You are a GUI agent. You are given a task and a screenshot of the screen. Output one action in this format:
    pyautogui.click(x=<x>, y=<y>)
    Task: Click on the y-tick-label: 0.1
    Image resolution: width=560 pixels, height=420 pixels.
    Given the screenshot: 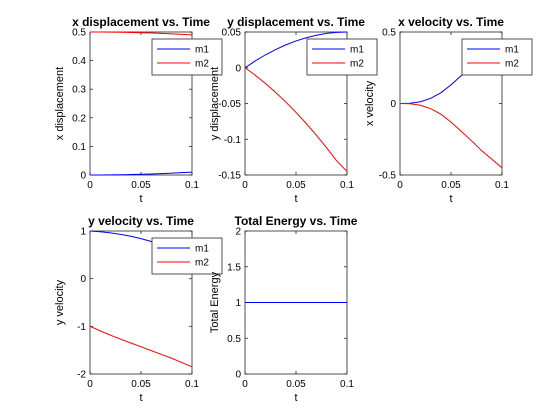 What is the action you would take?
    pyautogui.click(x=79, y=147)
    